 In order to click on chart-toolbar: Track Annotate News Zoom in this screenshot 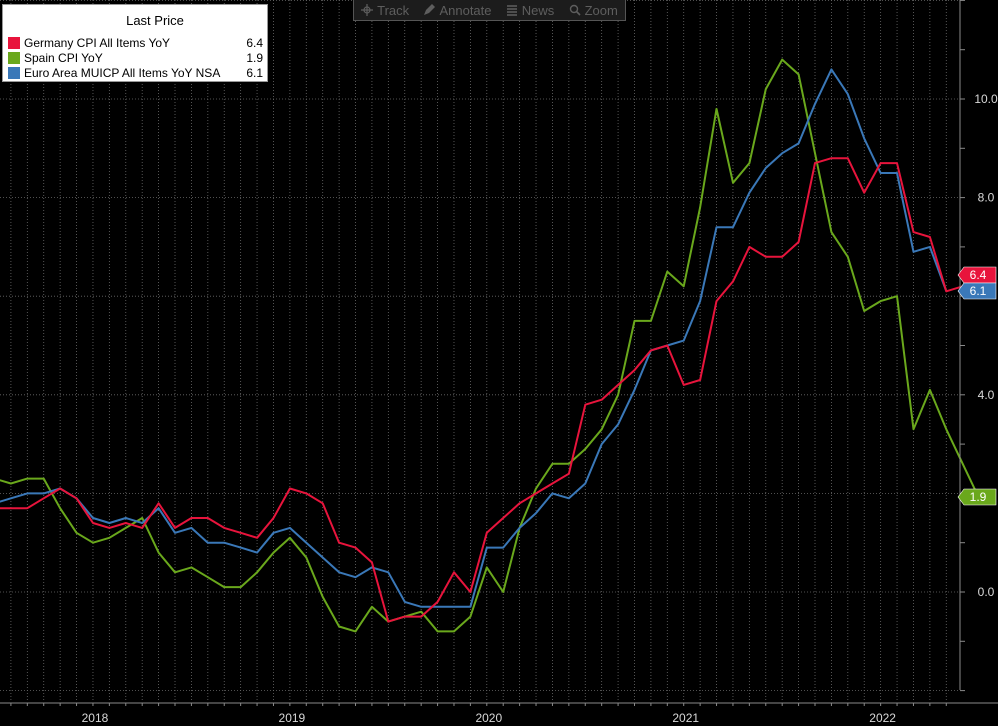, I will do `click(489, 10)`.